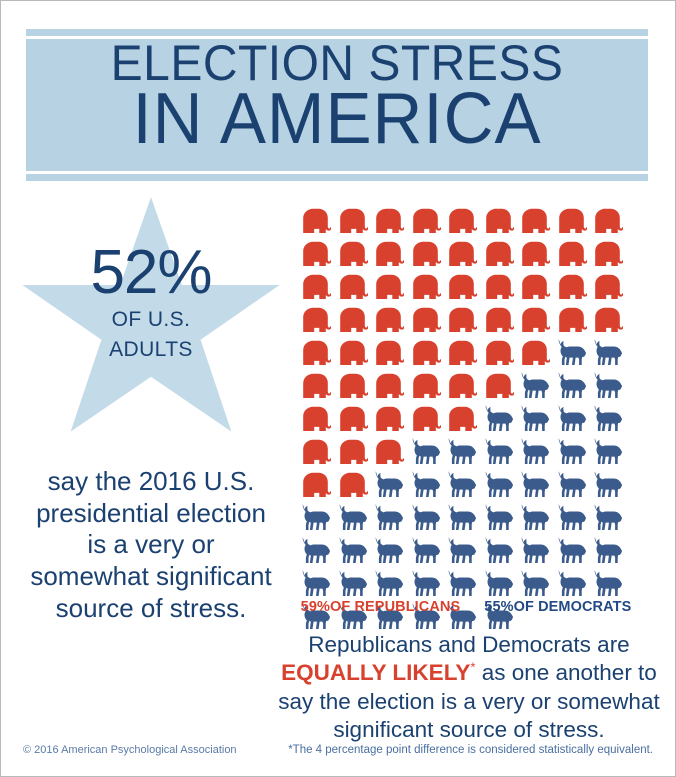 The height and width of the screenshot is (777, 676). Describe the element at coordinates (376, 673) in the screenshot. I see `statement-highlight: EQUALLY LIKELY` at that location.